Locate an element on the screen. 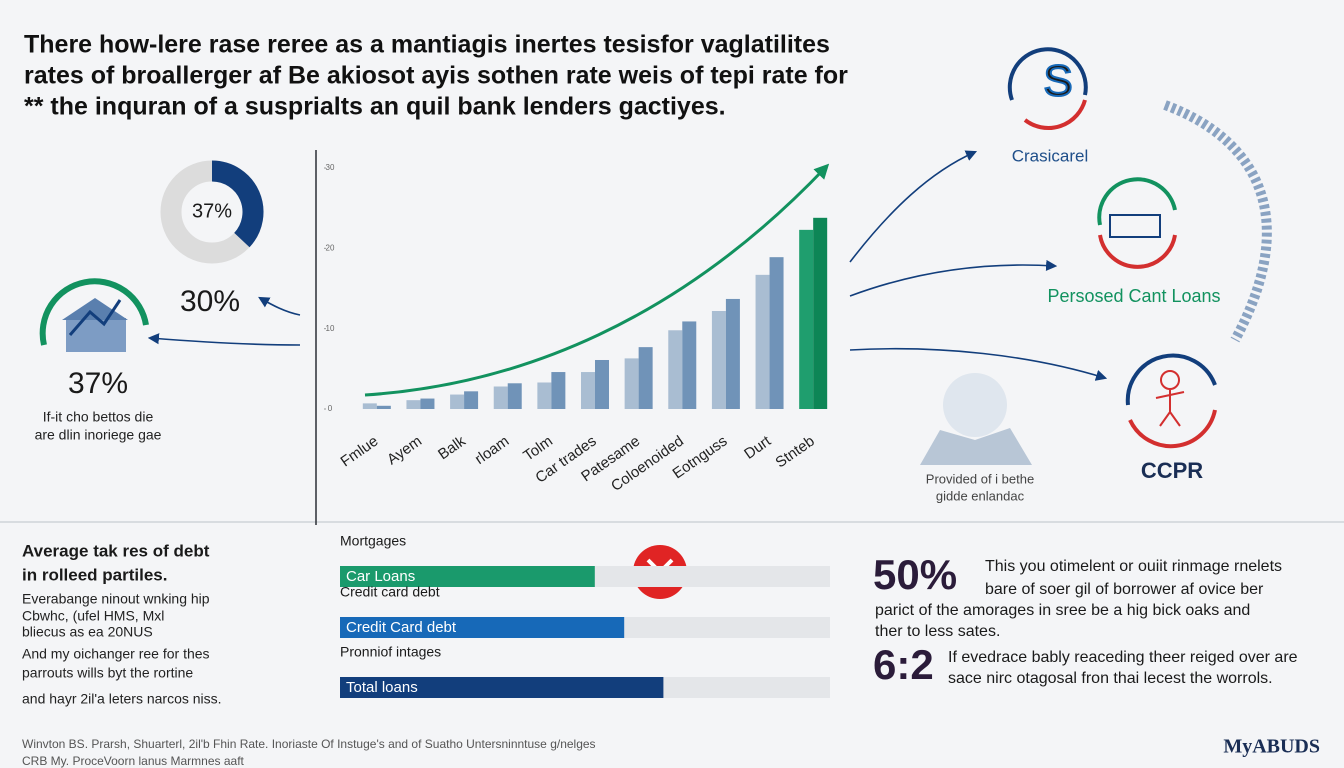 The width and height of the screenshot is (1344, 768). item-label: Crasicarel is located at coordinates (1050, 155).